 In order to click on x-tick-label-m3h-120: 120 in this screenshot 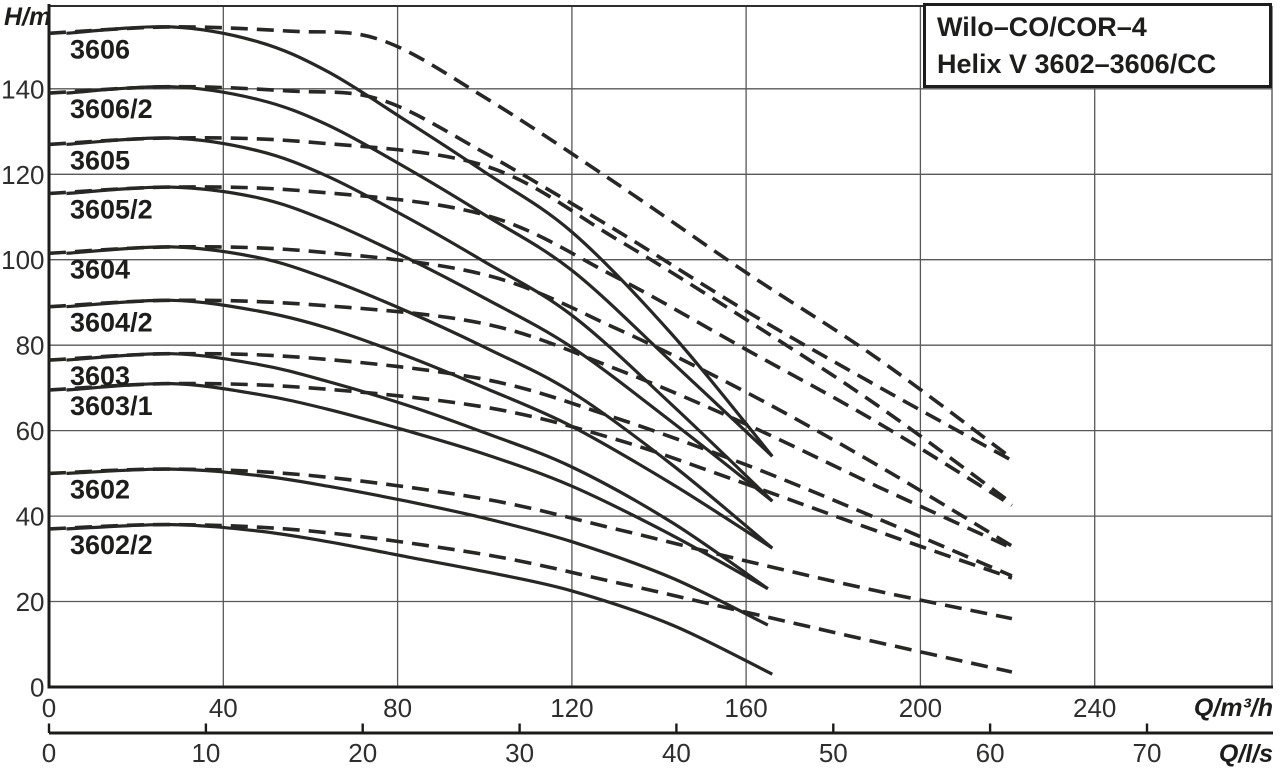, I will do `click(571, 708)`.